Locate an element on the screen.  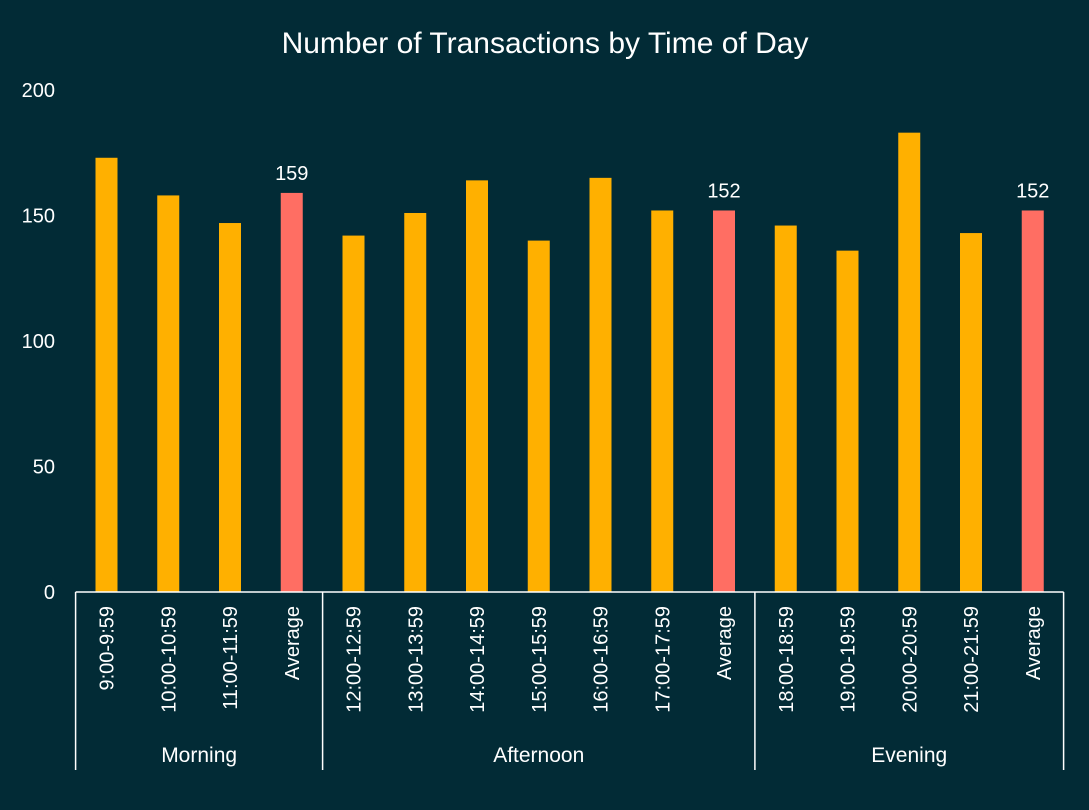
y-tick-label: 150 is located at coordinates (38, 217).